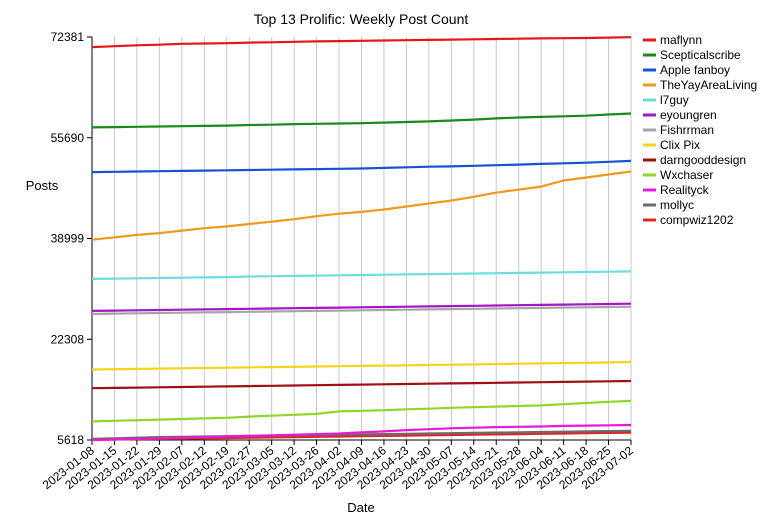  What do you see at coordinates (68, 339) in the screenshot?
I see `y-tick-label: 22308` at bounding box center [68, 339].